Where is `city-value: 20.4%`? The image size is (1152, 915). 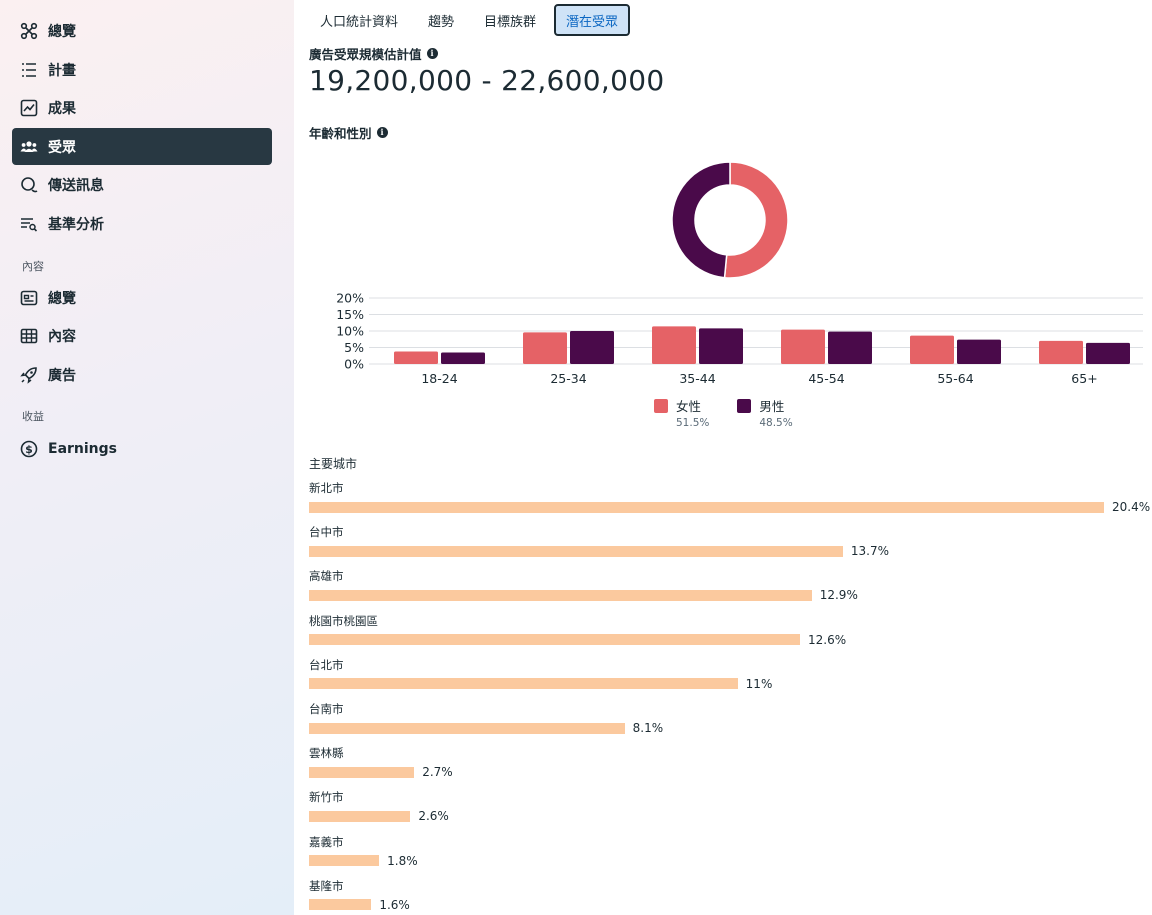
city-value: 20.4% is located at coordinates (1131, 507).